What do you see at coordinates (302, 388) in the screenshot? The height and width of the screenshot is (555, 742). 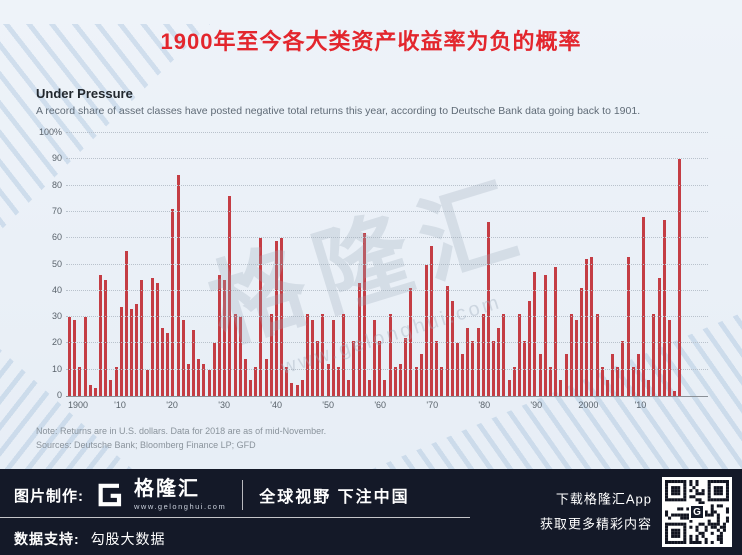 I see `bar-1945` at bounding box center [302, 388].